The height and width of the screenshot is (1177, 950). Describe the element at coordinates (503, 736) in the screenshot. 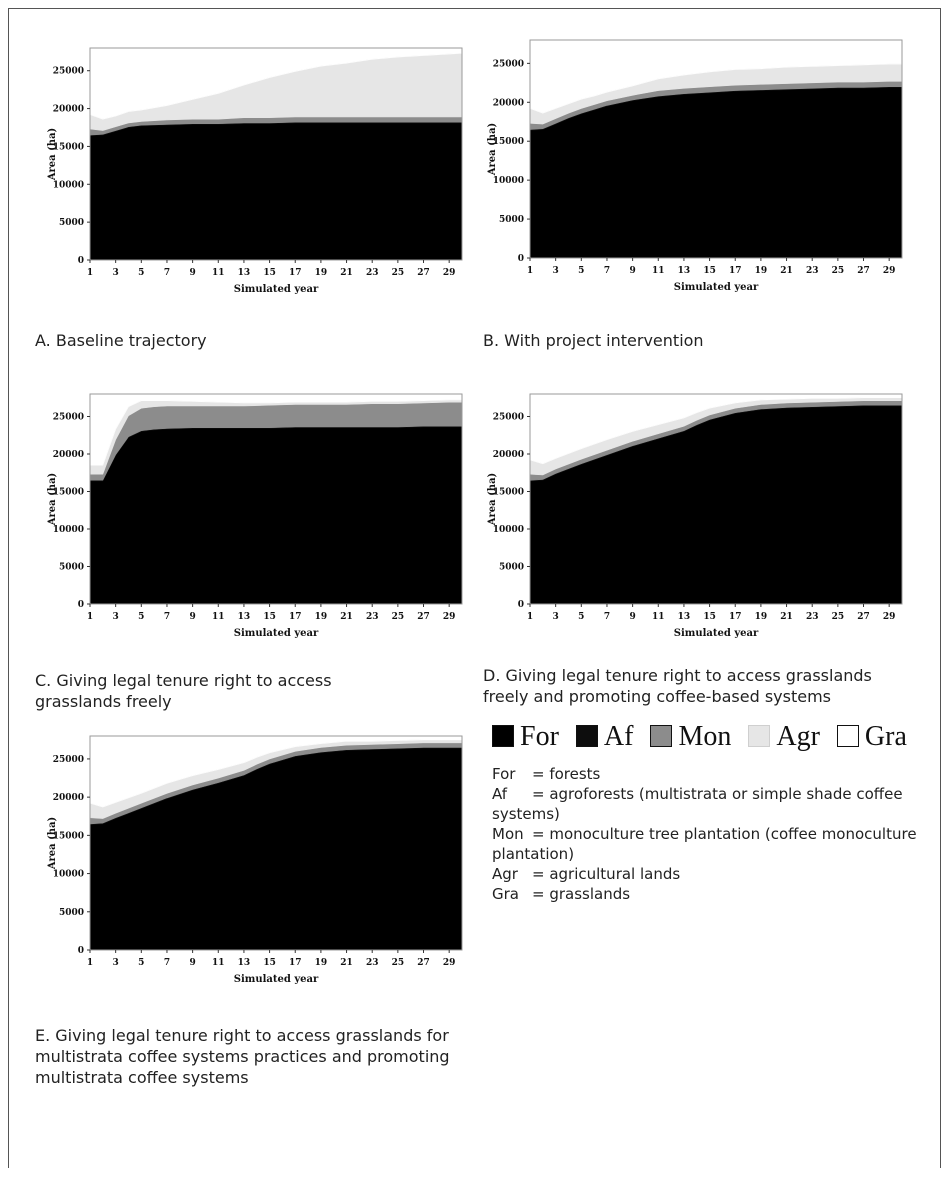

I see `legend-swatch-for` at that location.